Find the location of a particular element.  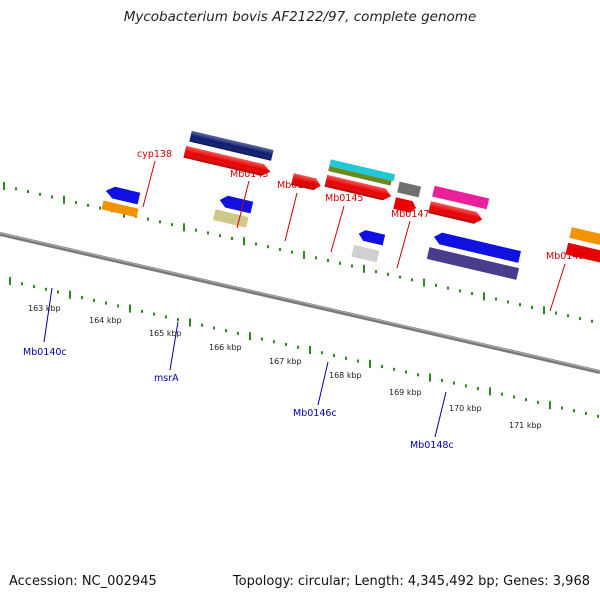

label-mb0149: Mb0149 is located at coordinates (565, 256).